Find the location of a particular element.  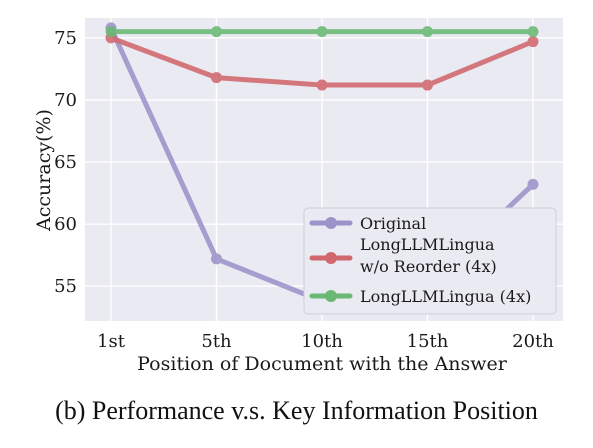

point-s0-20th is located at coordinates (533, 184).